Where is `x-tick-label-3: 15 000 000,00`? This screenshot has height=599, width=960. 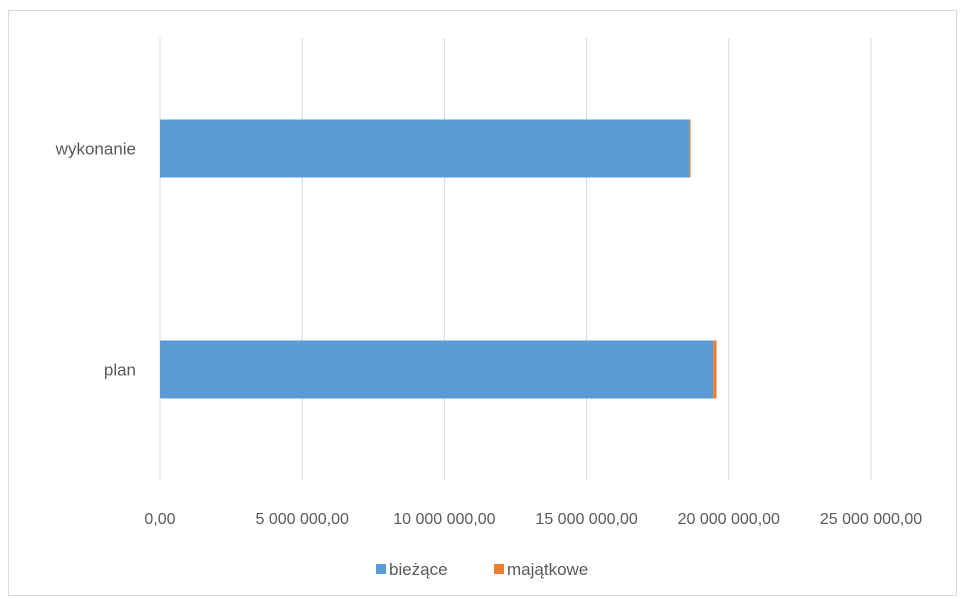
x-tick-label-3: 15 000 000,00 is located at coordinates (586, 519).